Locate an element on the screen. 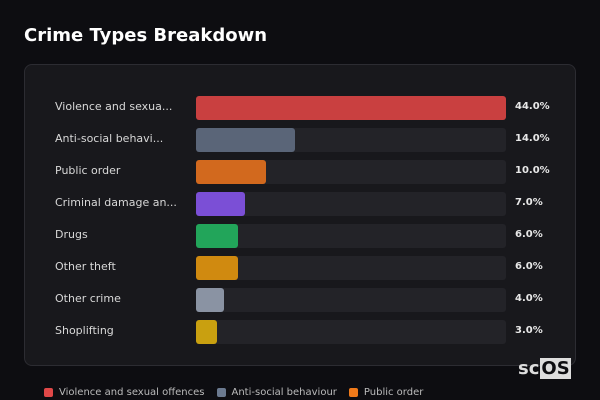 The image size is (600, 400). legend-item: Anti-social behaviour is located at coordinates (276, 392).